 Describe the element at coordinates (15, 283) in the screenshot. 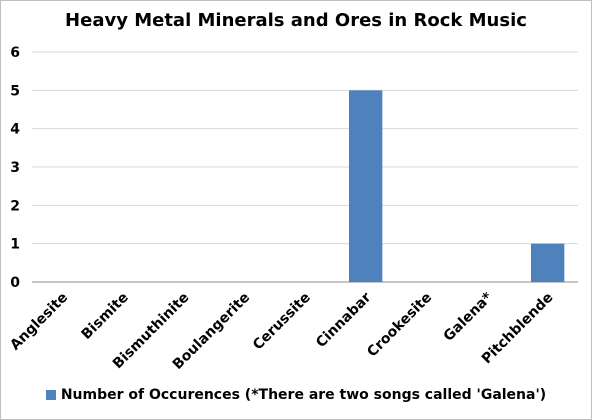

I see `y-tick-label: 0` at that location.